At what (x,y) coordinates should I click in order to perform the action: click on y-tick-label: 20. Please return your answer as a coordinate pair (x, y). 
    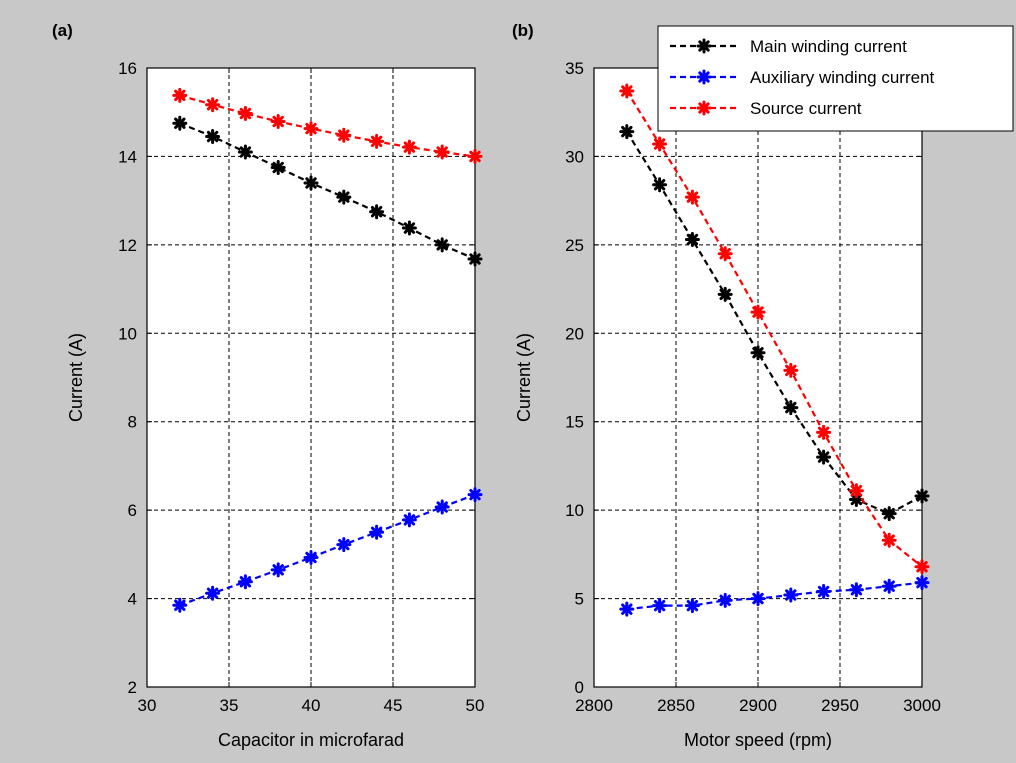
    Looking at the image, I should click on (574, 333).